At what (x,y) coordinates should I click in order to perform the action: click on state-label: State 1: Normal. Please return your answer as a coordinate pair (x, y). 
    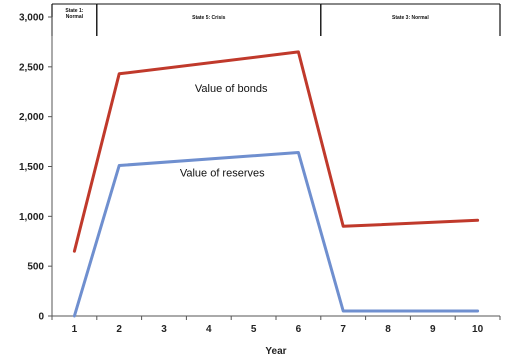
    Looking at the image, I should click on (74, 14).